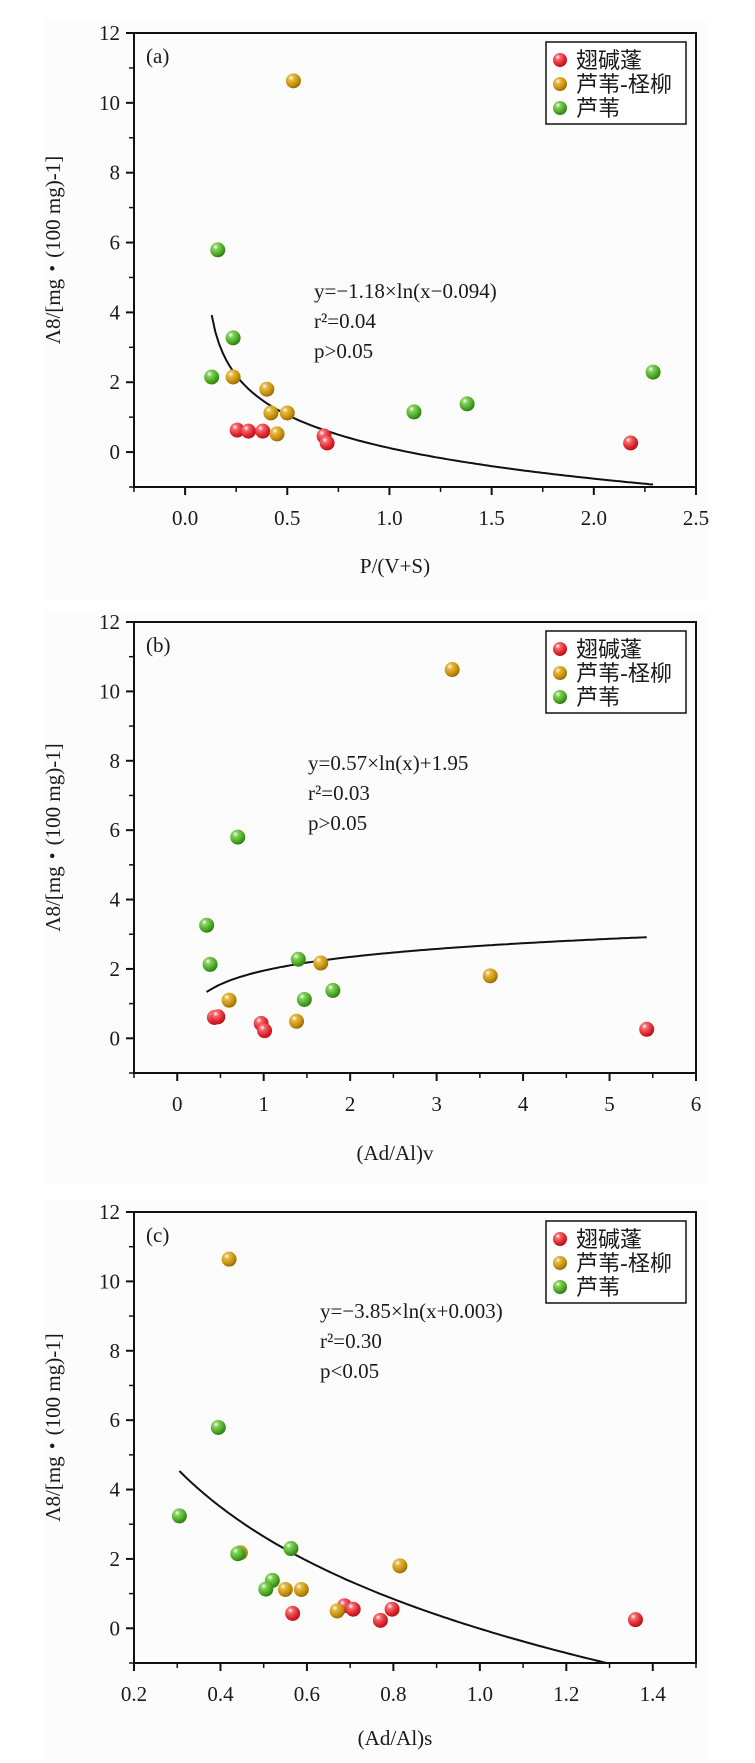  Describe the element at coordinates (653, 1694) in the screenshot. I see `x-tick-label: 1.4` at that location.